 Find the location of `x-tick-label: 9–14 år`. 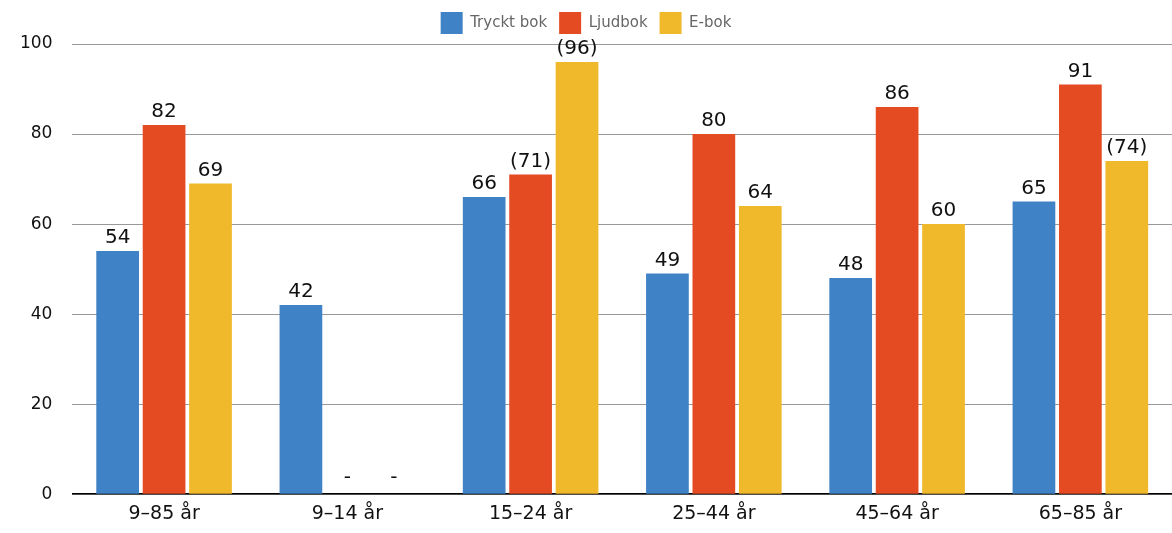

x-tick-label: 9–14 år is located at coordinates (347, 511).